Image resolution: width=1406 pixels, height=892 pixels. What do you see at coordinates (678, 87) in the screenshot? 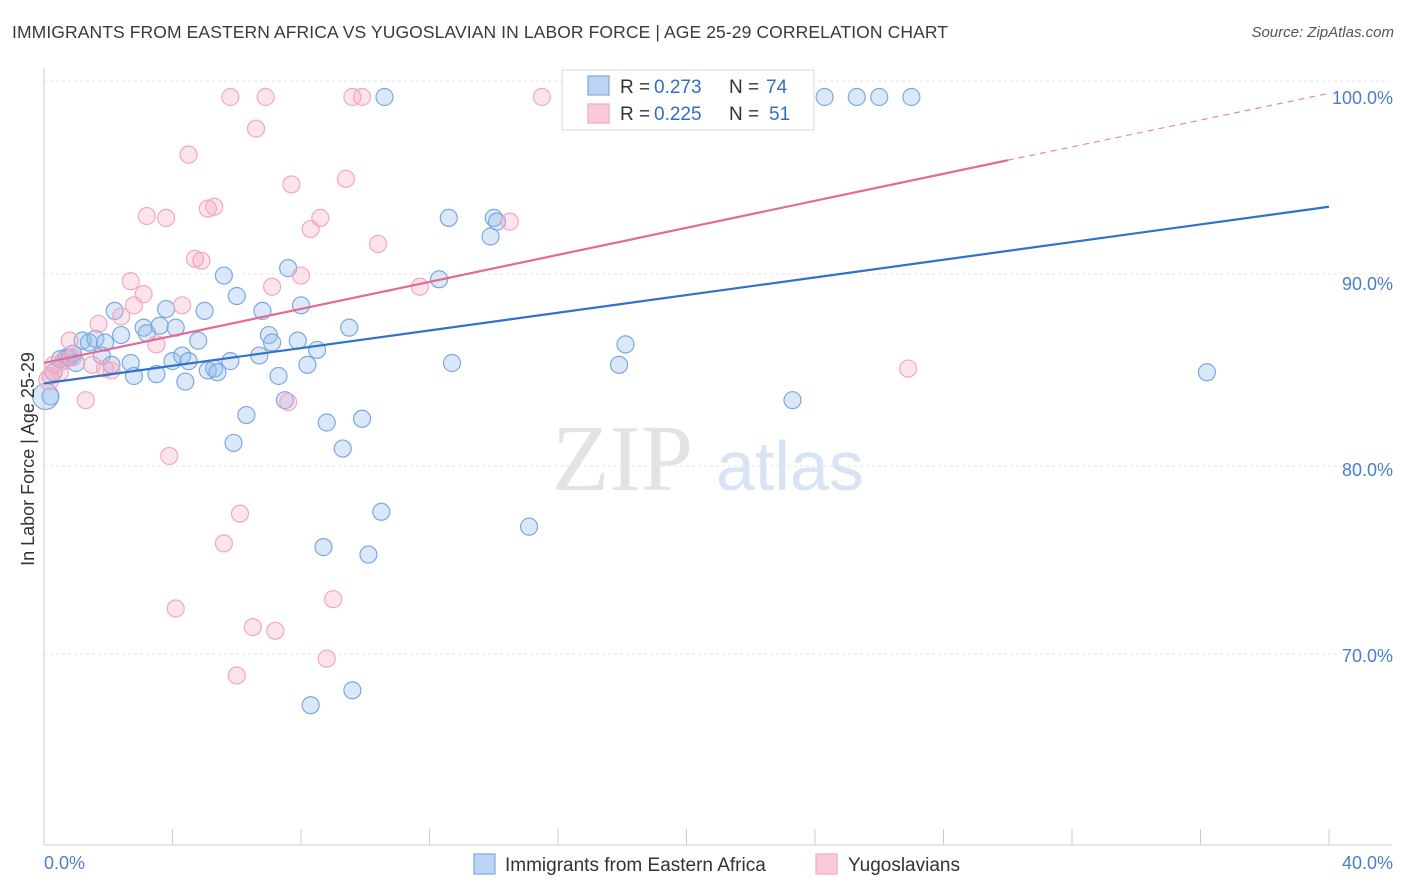
I see `legend-r-value-1: 0.273` at bounding box center [678, 87].